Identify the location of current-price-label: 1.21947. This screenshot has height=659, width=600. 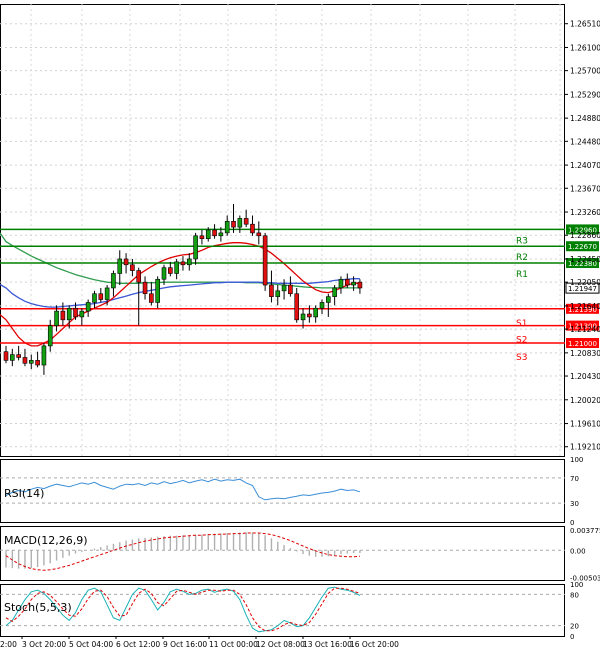
(582, 289).